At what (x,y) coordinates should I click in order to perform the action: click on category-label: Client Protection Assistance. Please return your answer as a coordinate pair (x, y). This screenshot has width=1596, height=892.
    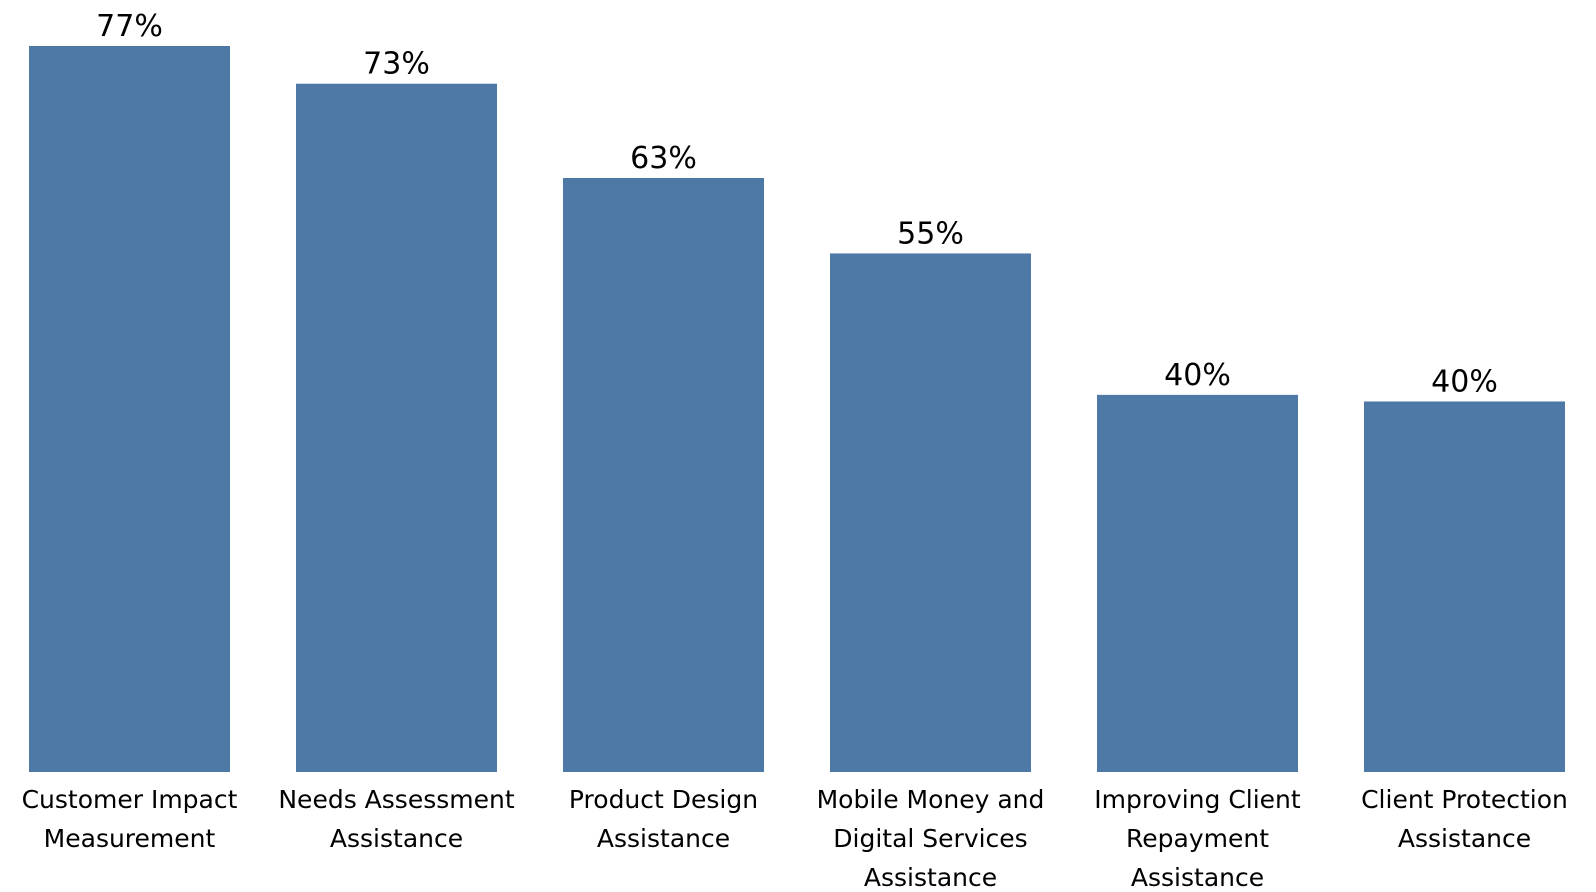
    Looking at the image, I should click on (1464, 819).